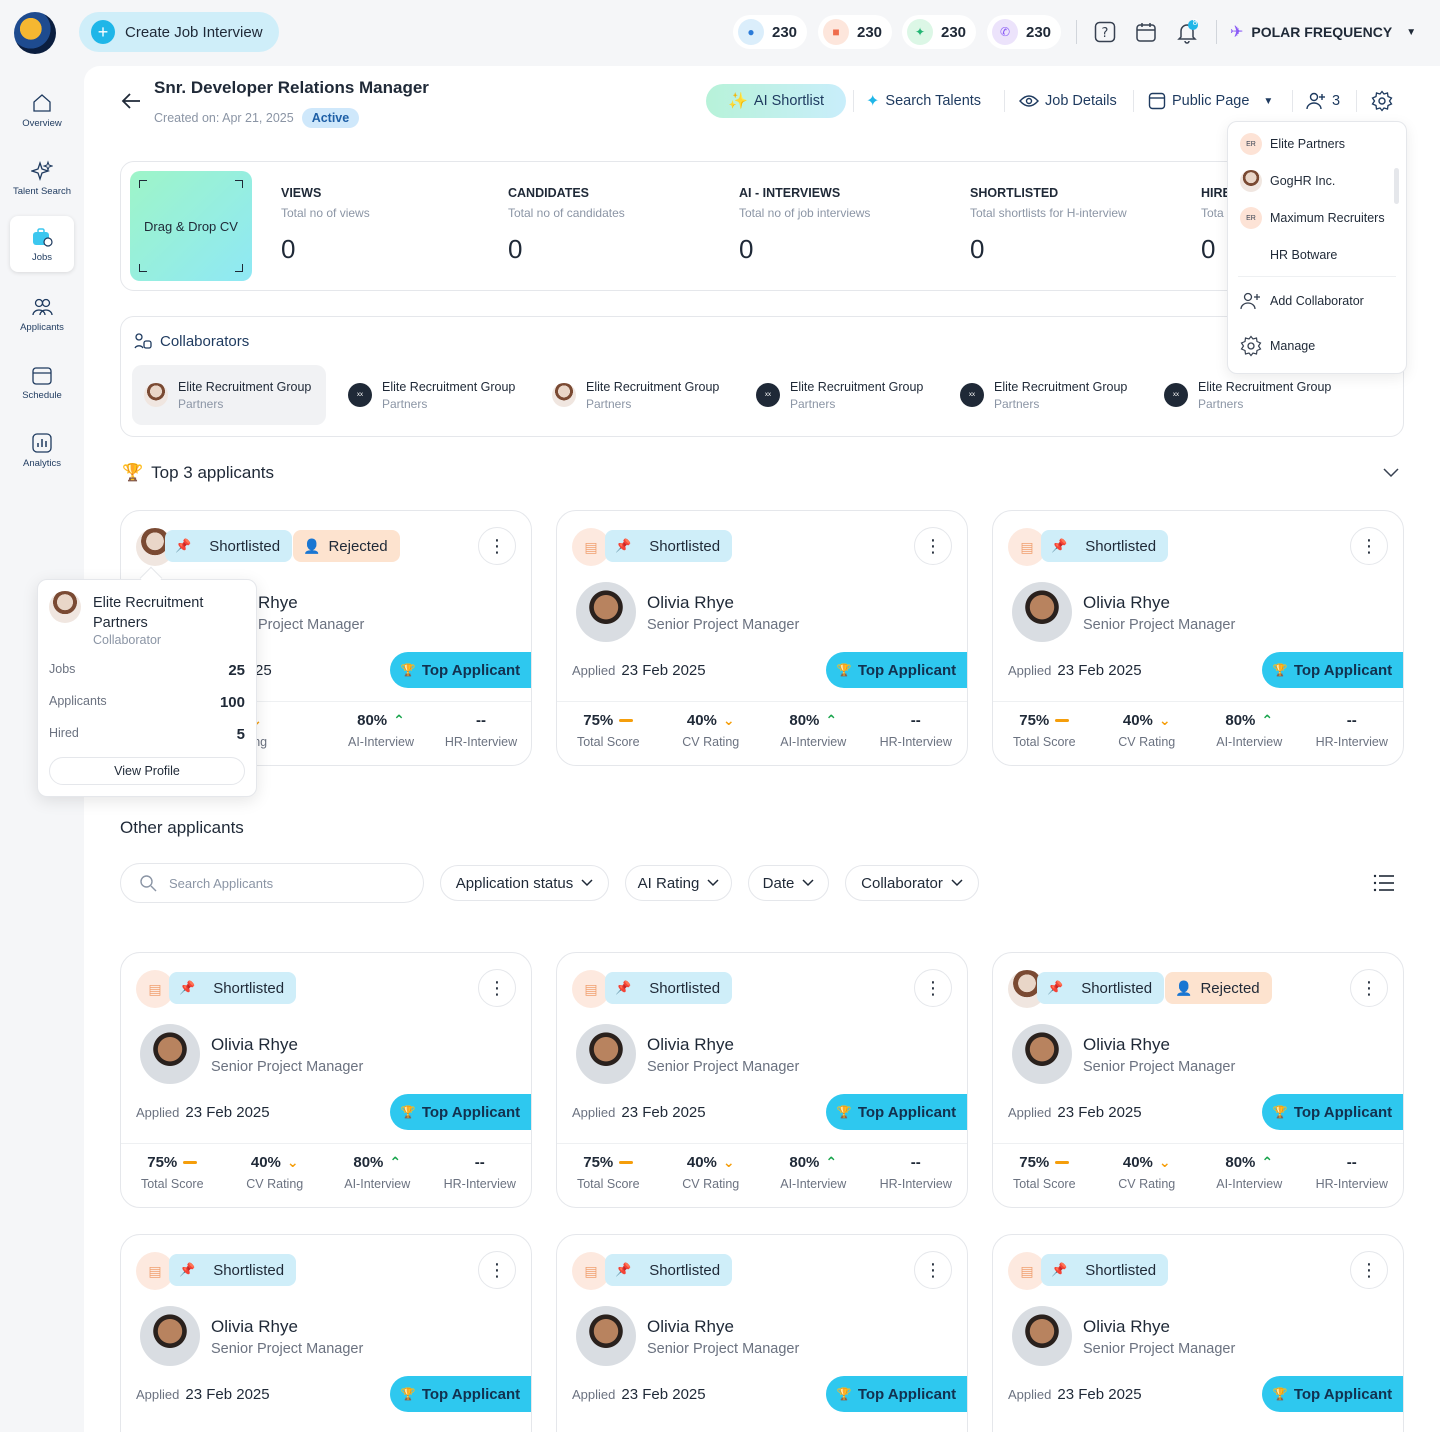 Image resolution: width=1440 pixels, height=1432 pixels. Describe the element at coordinates (678, 883) in the screenshot. I see `filter-ai-rating: AI Rating` at that location.